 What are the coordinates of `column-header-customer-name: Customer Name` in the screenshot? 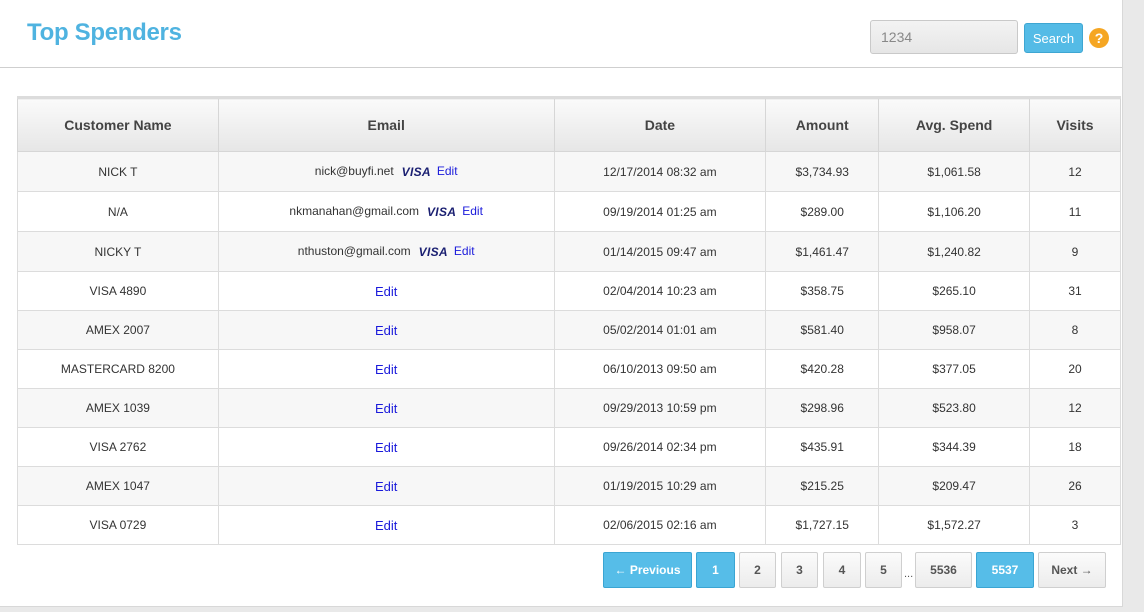 It's located at (118, 124).